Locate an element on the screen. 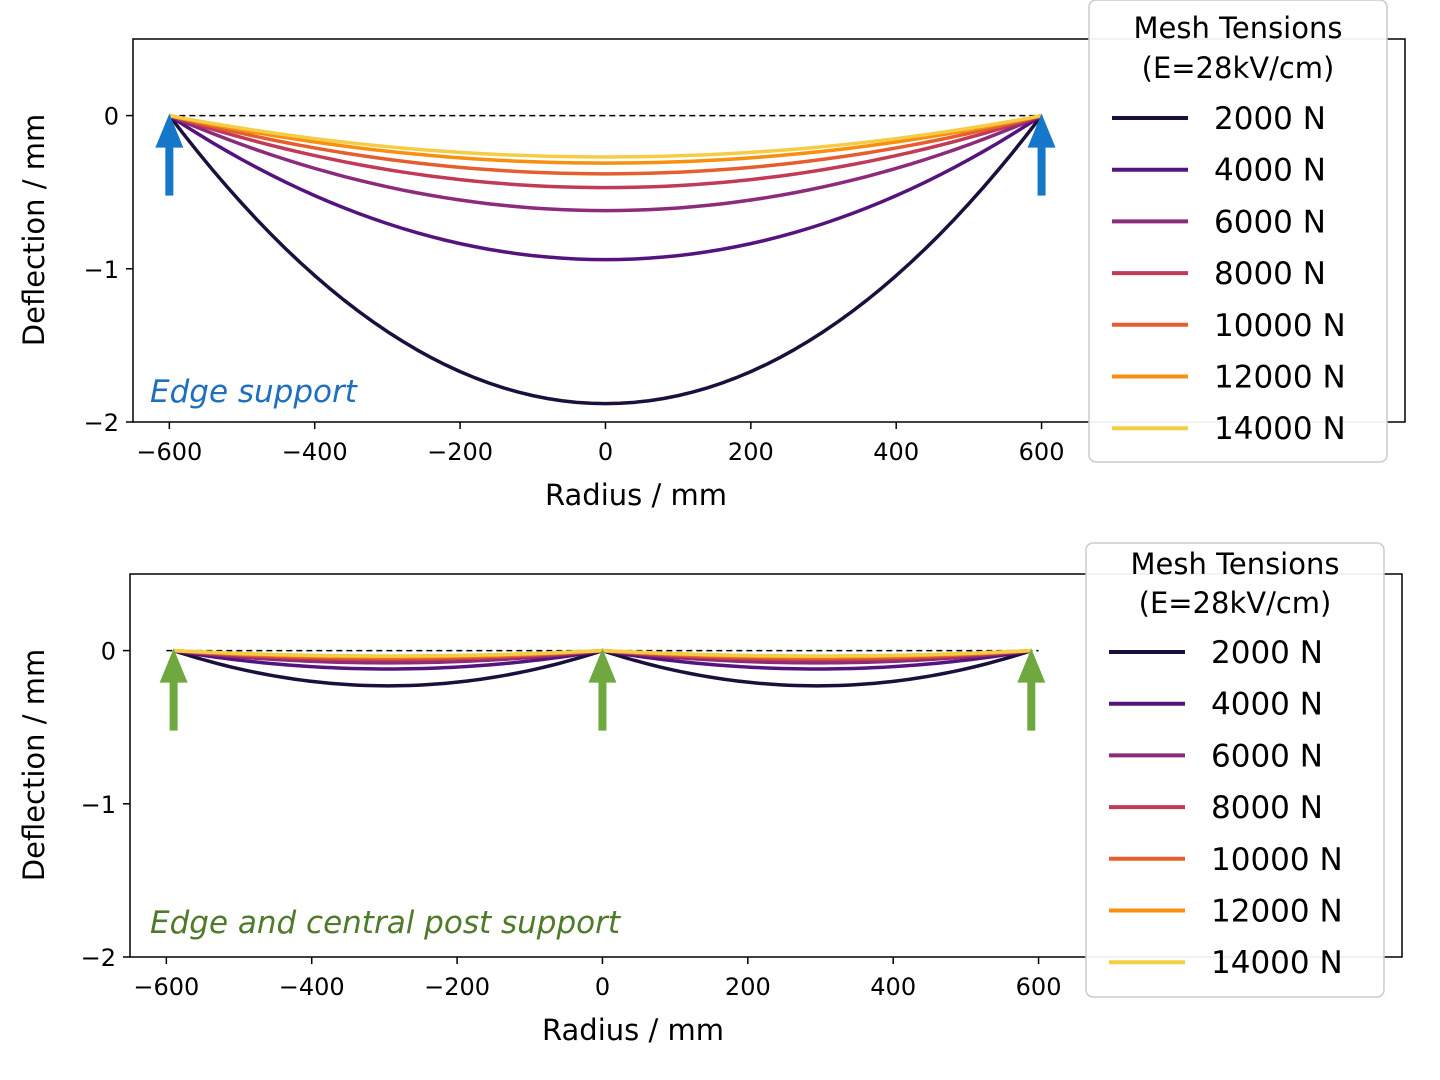 The image size is (1440, 1080). series-line-6000-N is located at coordinates (605, 163).